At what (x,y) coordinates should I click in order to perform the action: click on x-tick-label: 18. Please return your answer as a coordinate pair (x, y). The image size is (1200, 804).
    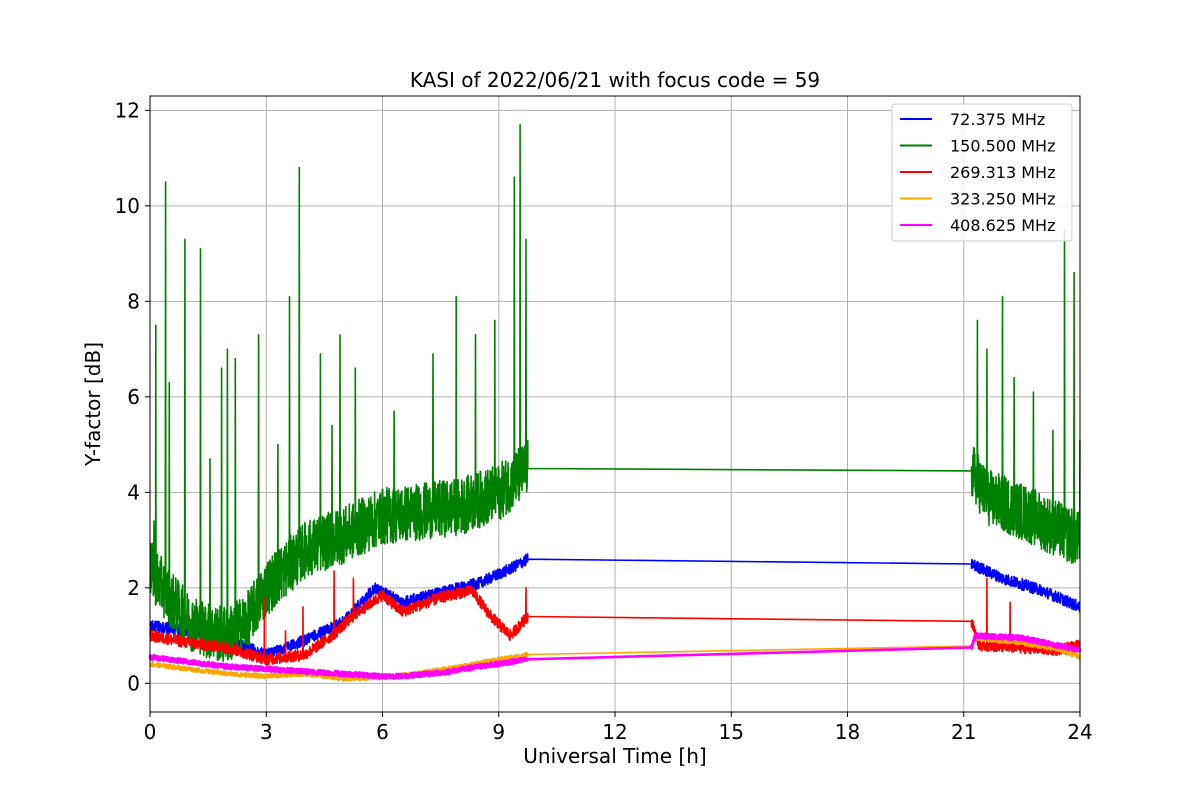
    Looking at the image, I should click on (847, 732).